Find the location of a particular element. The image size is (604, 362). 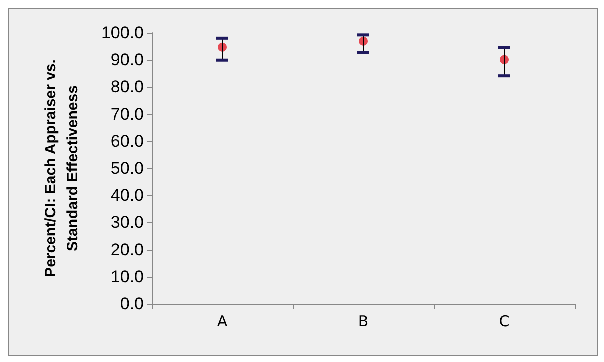

y-tick-label: 70.0 is located at coordinates (127, 114).